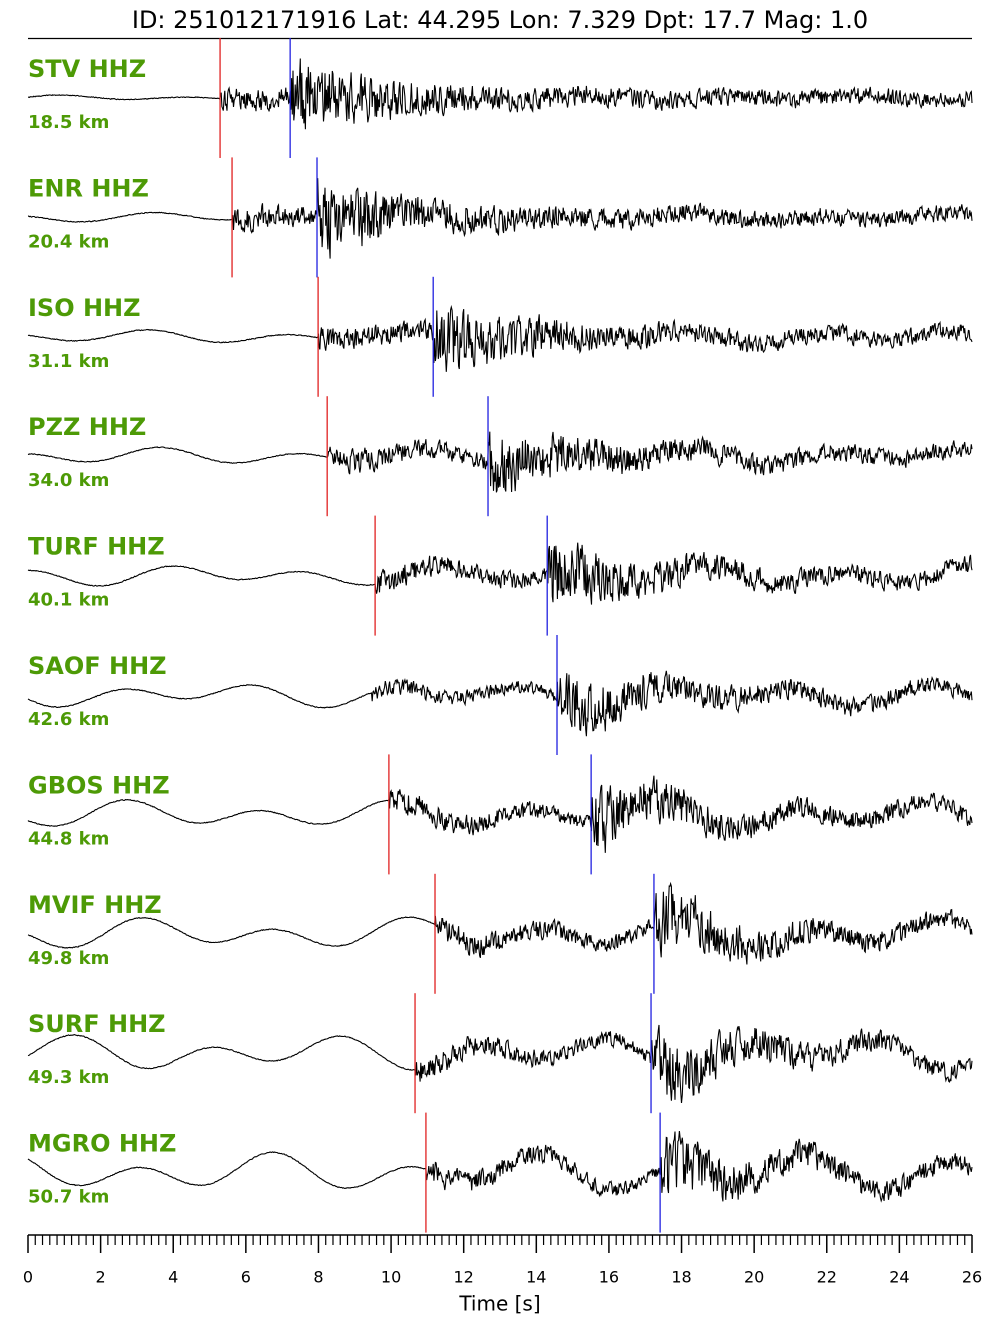  I want to click on station-label: SAOF HHZ, so click(97, 666).